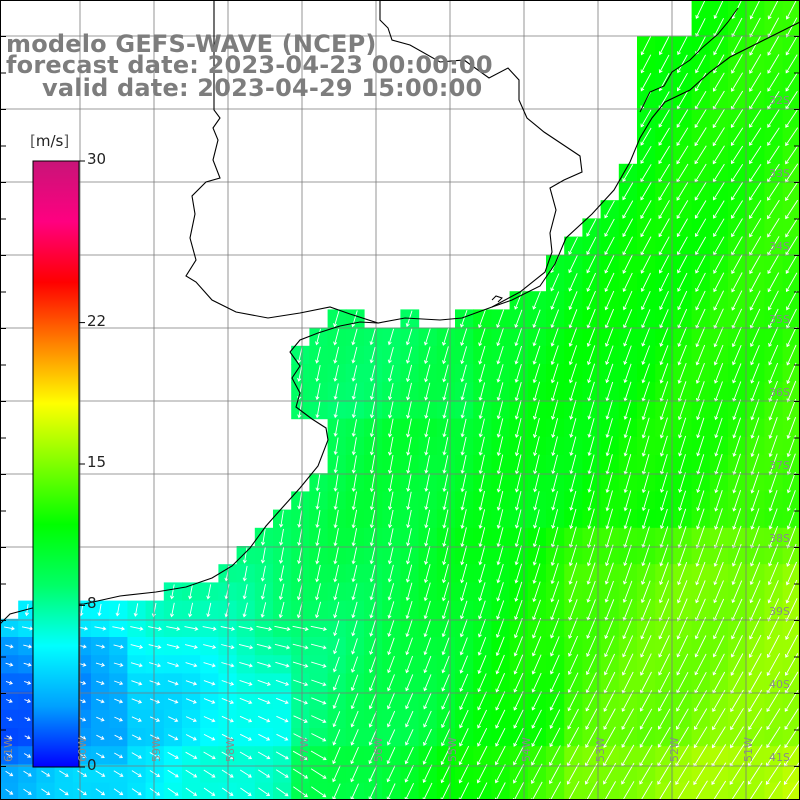 This screenshot has height=800, width=800. What do you see at coordinates (92, 603) in the screenshot?
I see `colorbar-tick-label: 8` at bounding box center [92, 603].